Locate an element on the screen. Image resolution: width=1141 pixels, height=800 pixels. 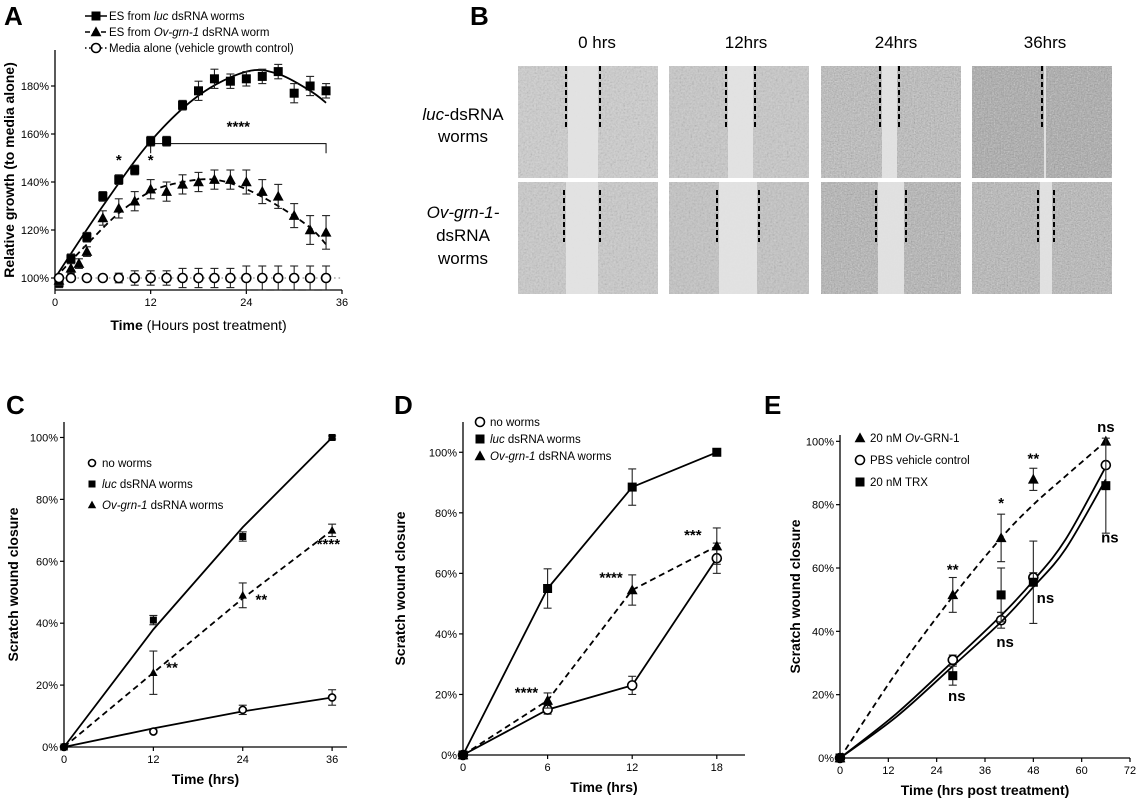
micro-row-label-ovgrn-3: worms is located at coordinates (462, 258).